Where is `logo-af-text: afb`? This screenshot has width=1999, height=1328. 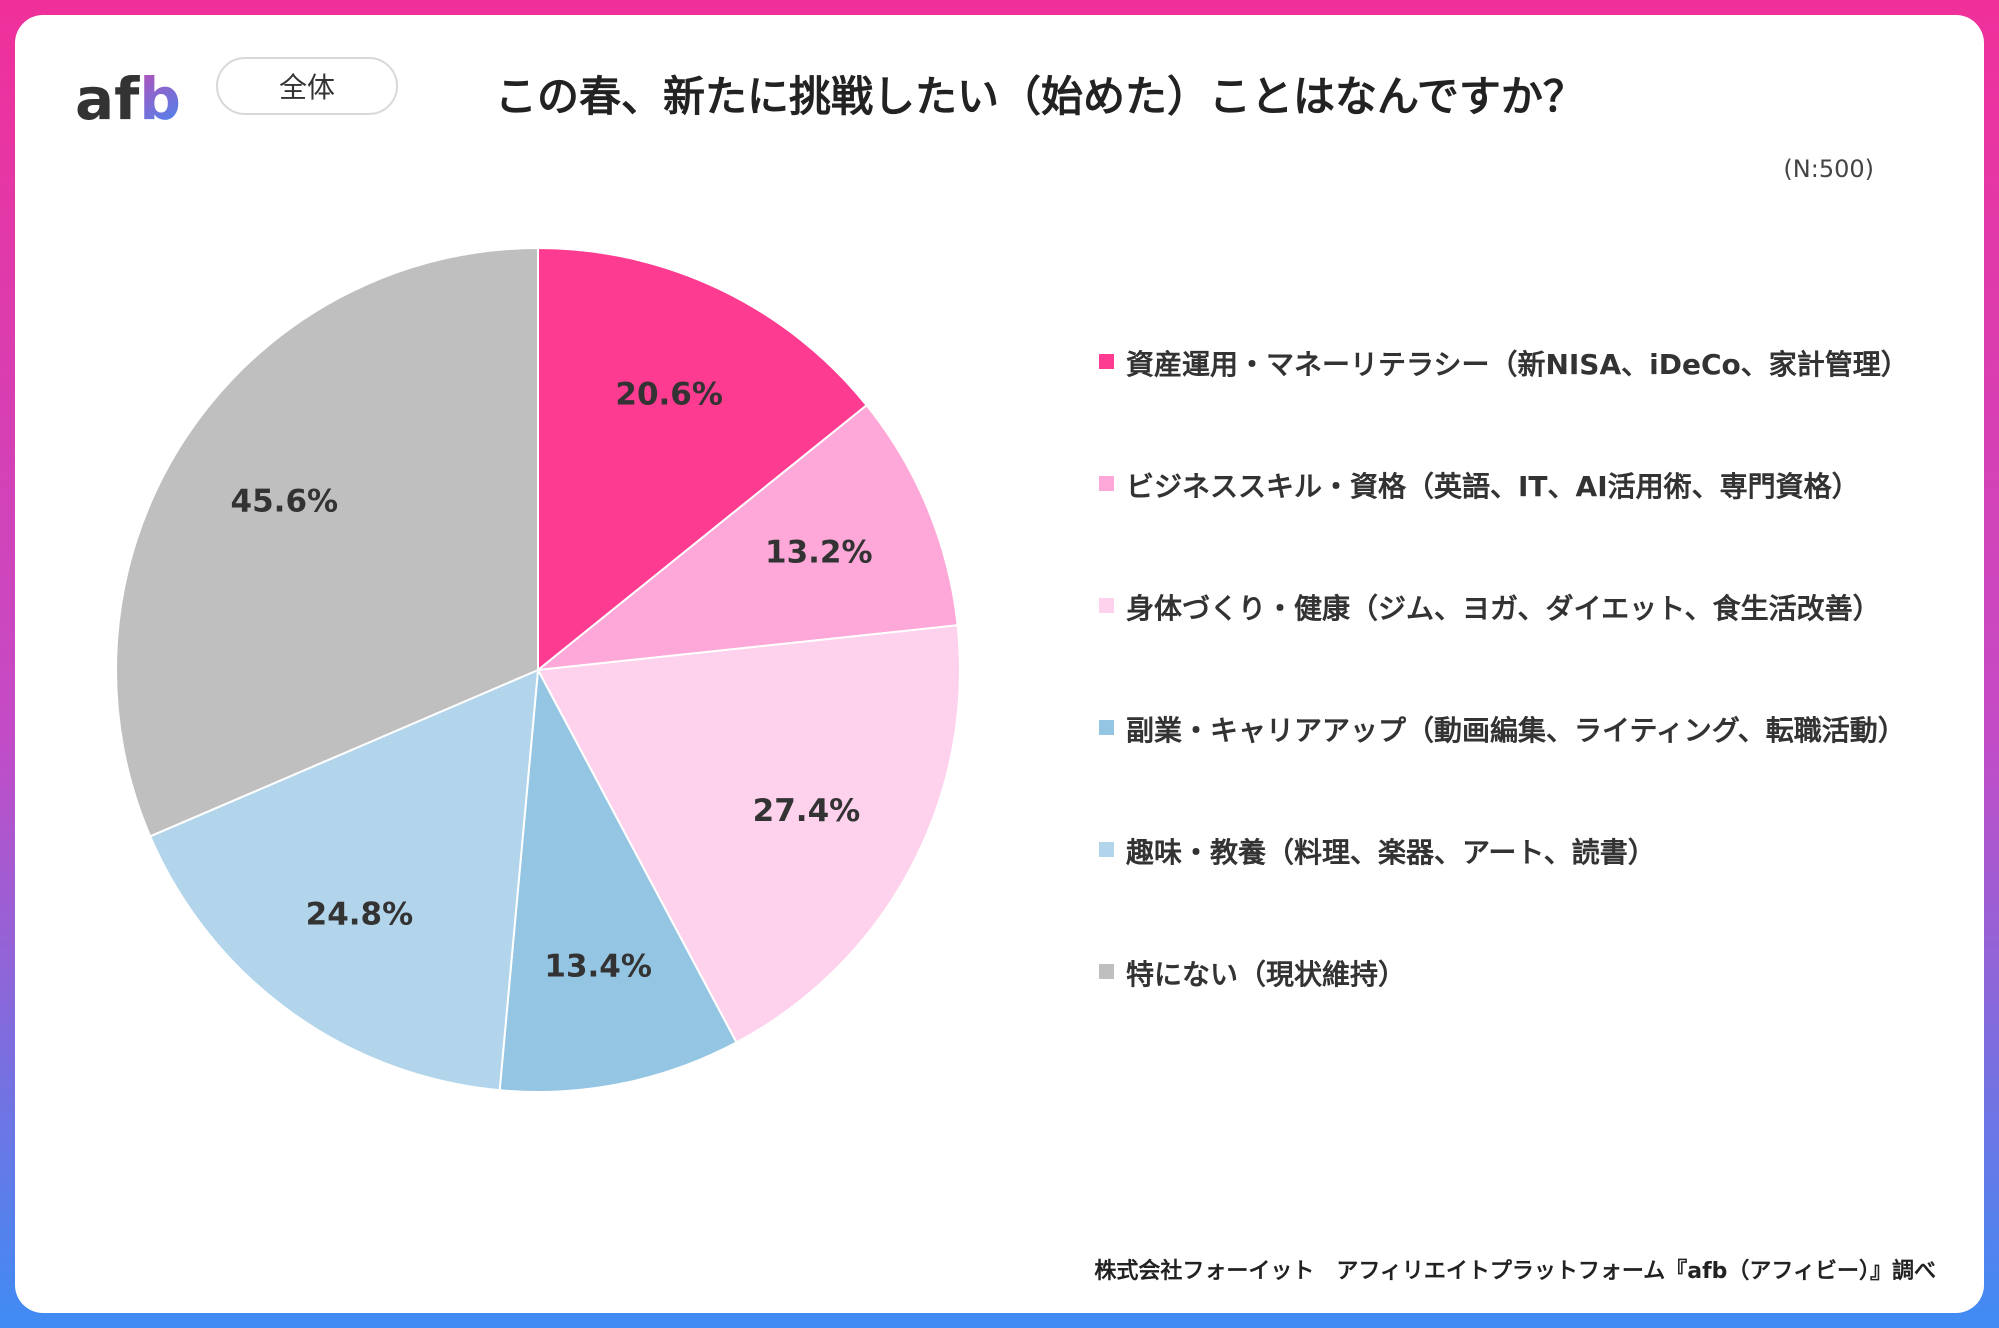 logo-af-text: afb is located at coordinates (128, 99).